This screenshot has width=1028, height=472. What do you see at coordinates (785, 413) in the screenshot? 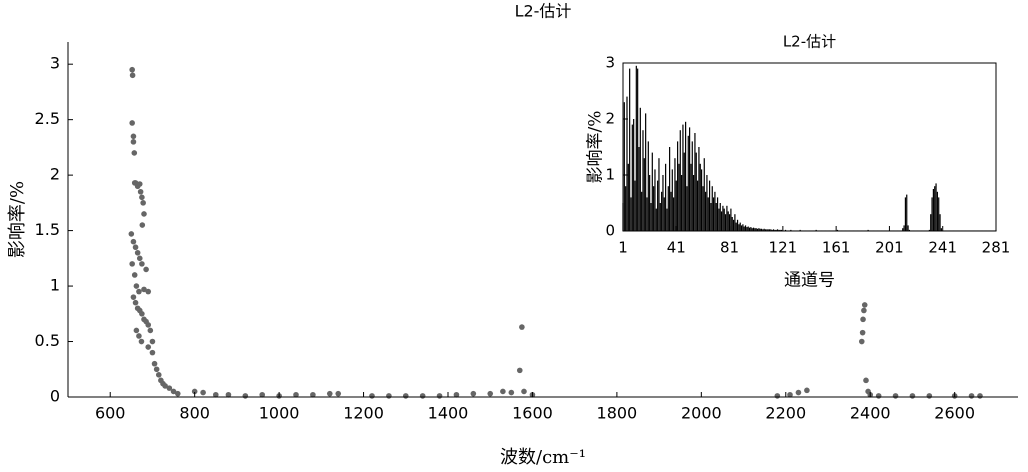
I see `x-tick-label: 2200` at bounding box center [785, 413].